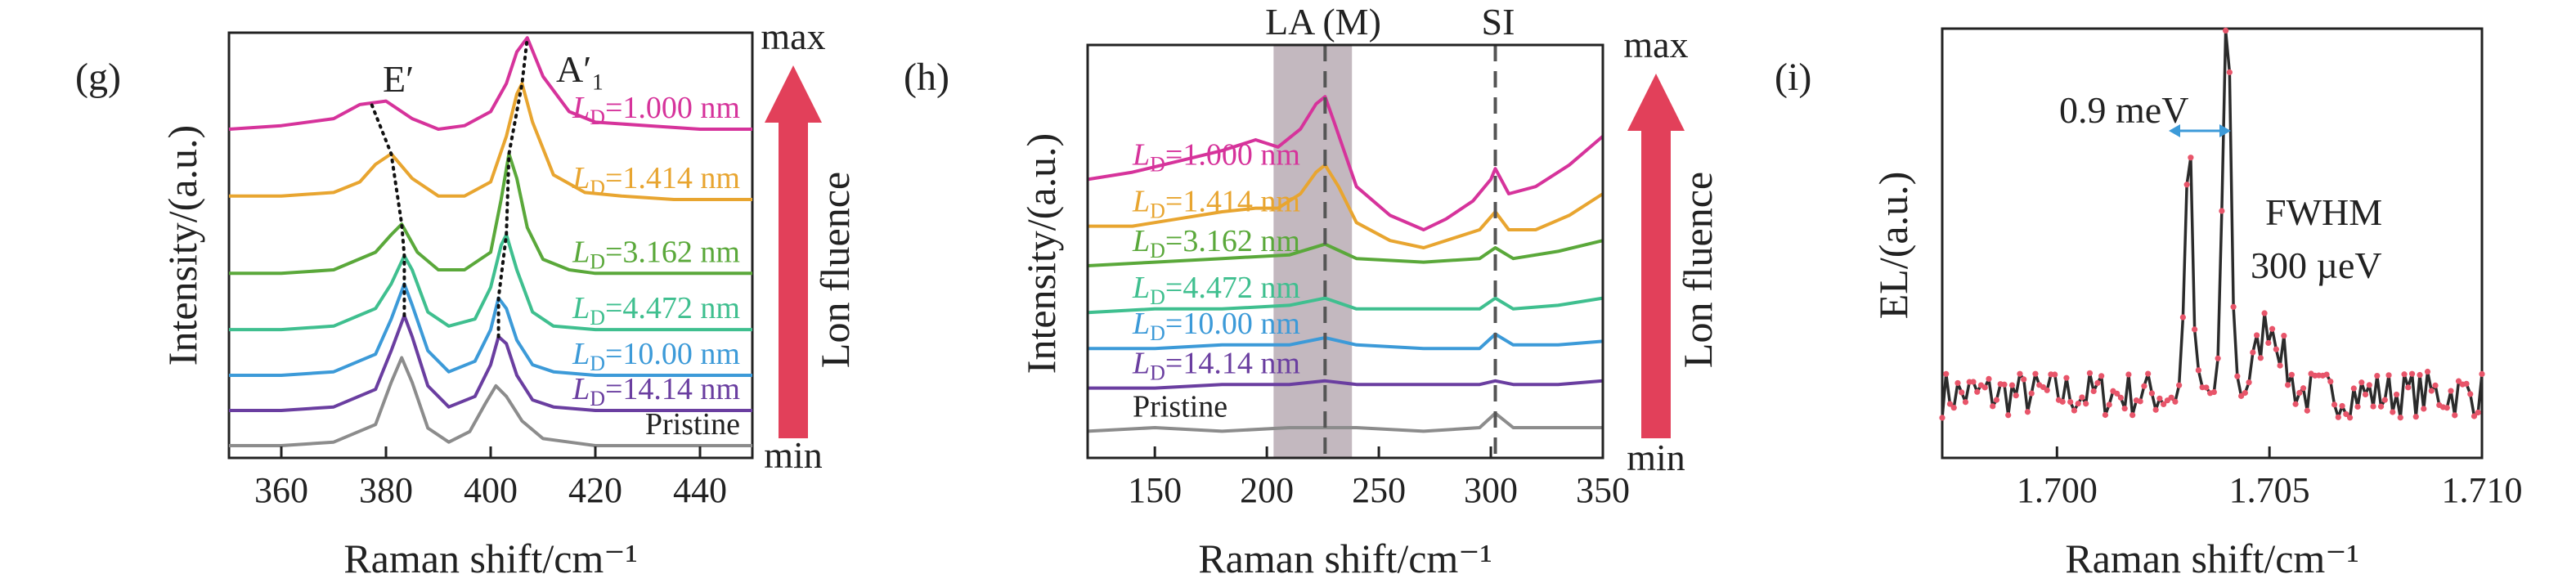 This screenshot has height=583, width=2576. What do you see at coordinates (1180, 406) in the screenshot?
I see `panel-h-series-label-6: Pristine` at bounding box center [1180, 406].